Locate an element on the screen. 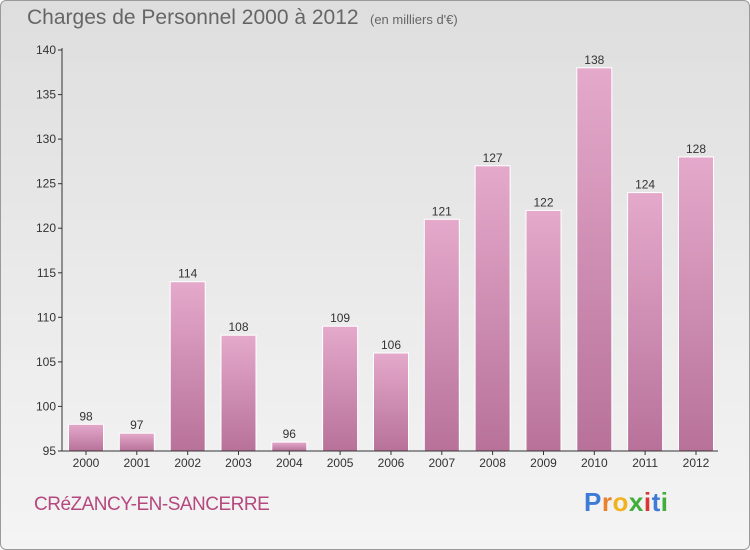 This screenshot has height=550, width=750. value-label: 121 is located at coordinates (442, 211).